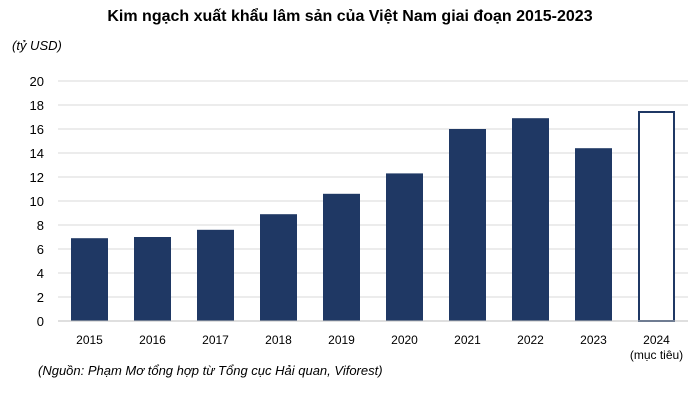  Describe the element at coordinates (152, 340) in the screenshot. I see `x-tick-label: 2016` at that location.